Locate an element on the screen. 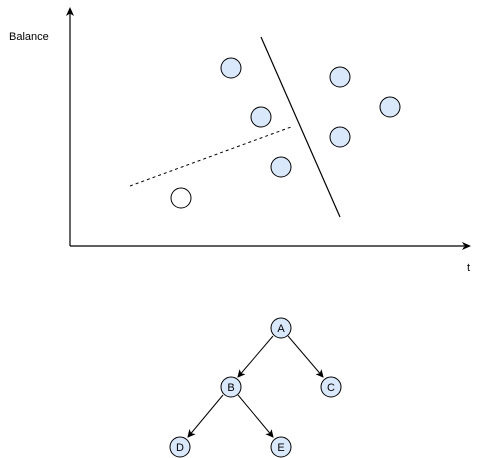 The height and width of the screenshot is (458, 481). solid-separator-line is located at coordinates (300, 127).